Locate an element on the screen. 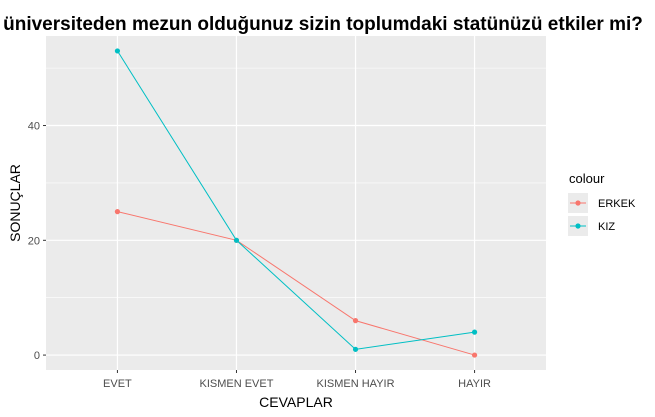  legend-title: colour is located at coordinates (587, 178).